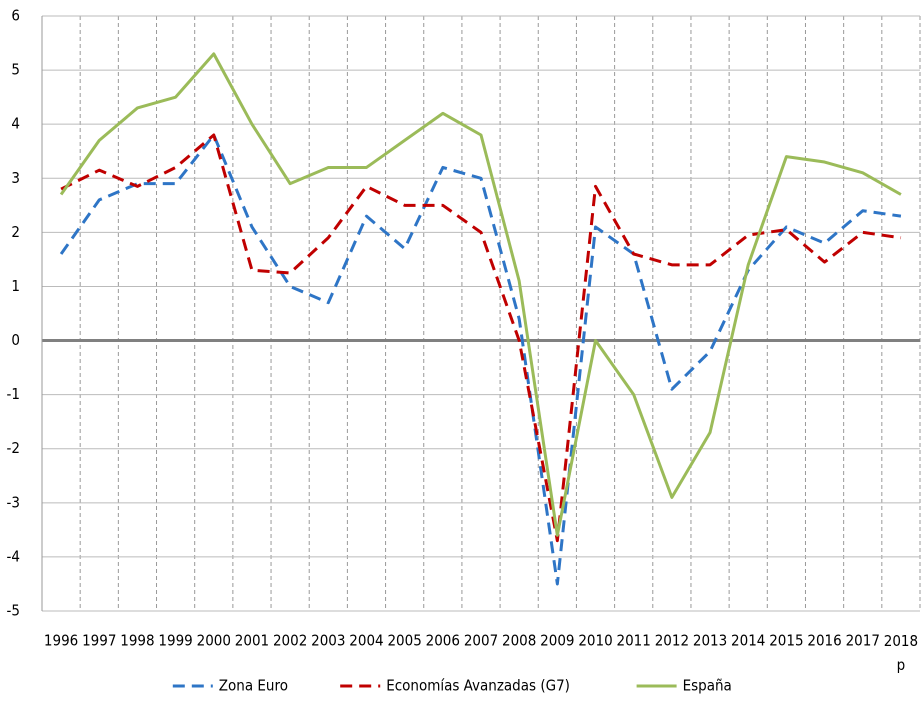 The image size is (921, 724). What do you see at coordinates (710, 641) in the screenshot?
I see `x-tick-label: 2013` at bounding box center [710, 641].